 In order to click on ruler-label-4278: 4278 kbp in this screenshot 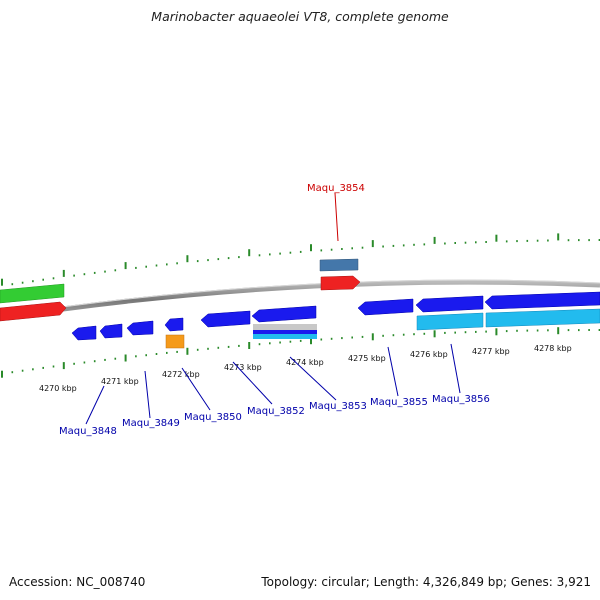, I will do `click(553, 348)`.